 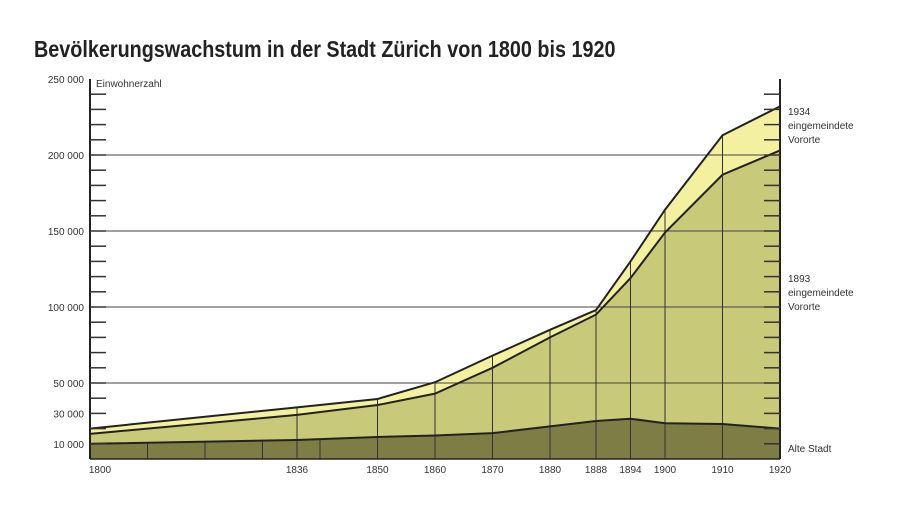 I want to click on series-label: 1934, so click(x=799, y=112).